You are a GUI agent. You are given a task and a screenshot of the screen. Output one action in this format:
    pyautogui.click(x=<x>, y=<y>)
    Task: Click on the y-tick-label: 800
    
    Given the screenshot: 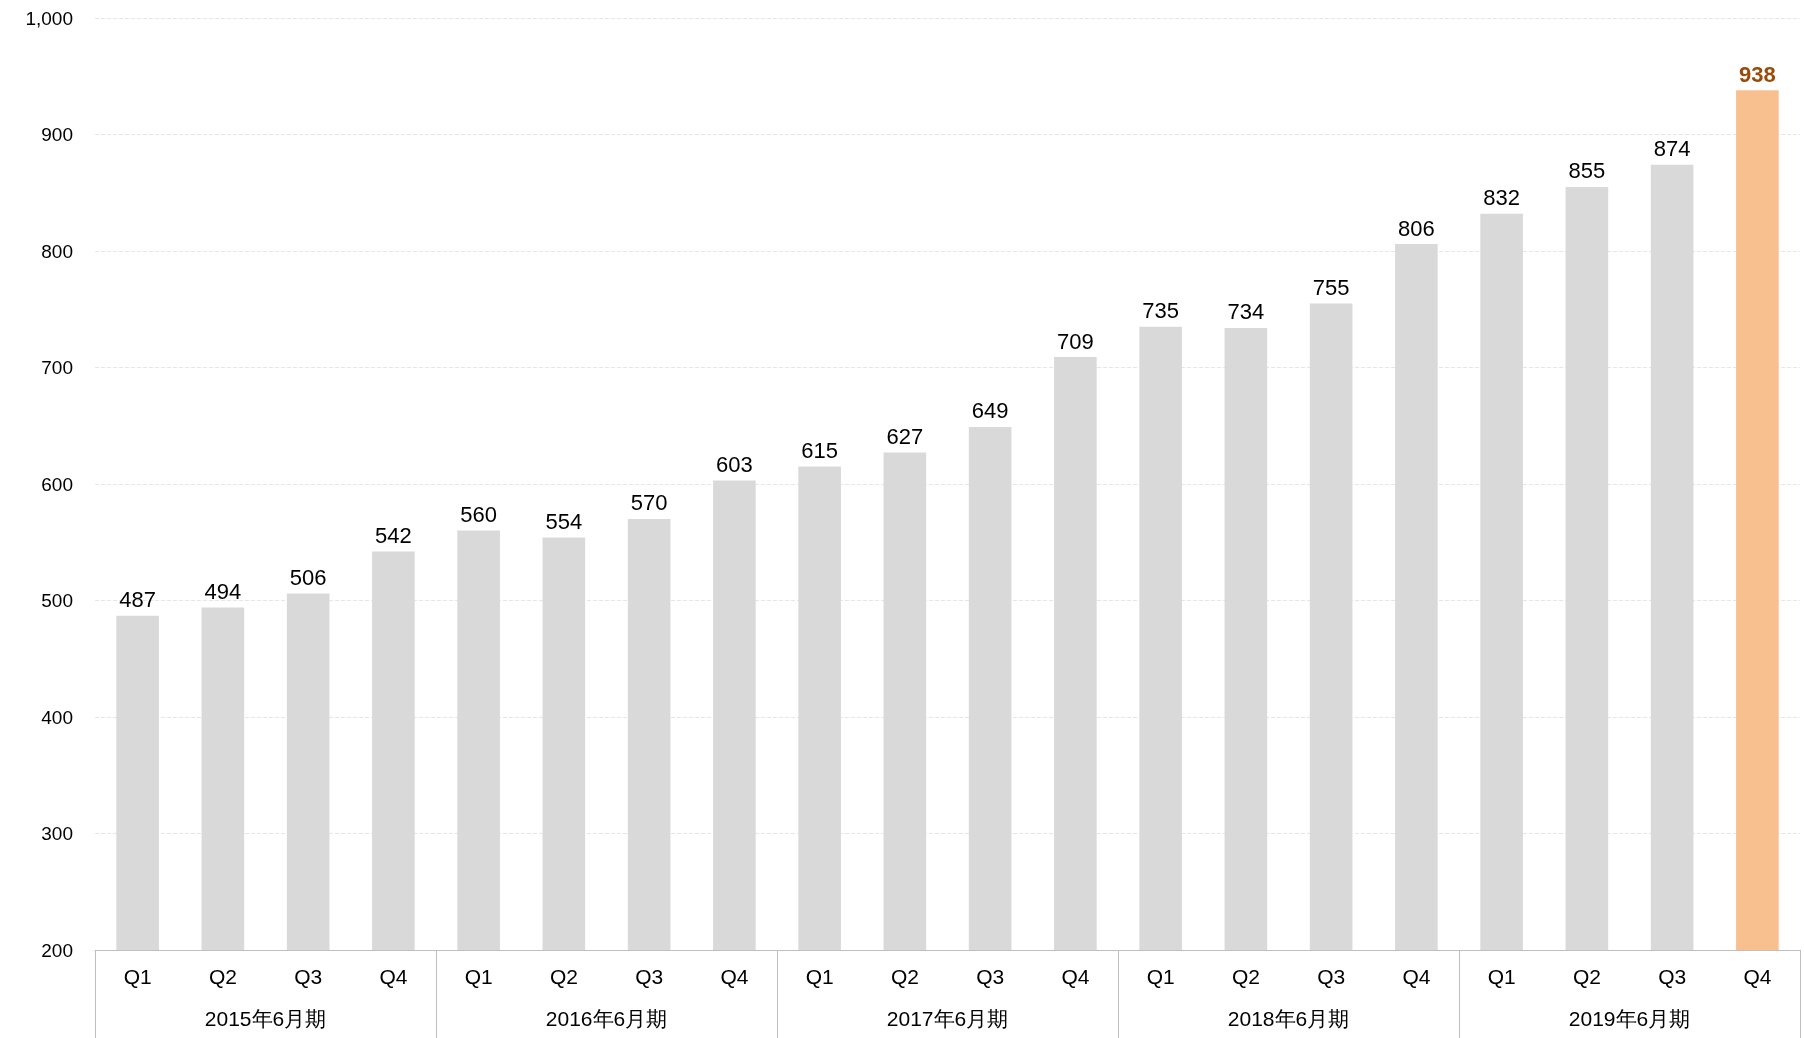 What is the action you would take?
    pyautogui.click(x=57, y=251)
    